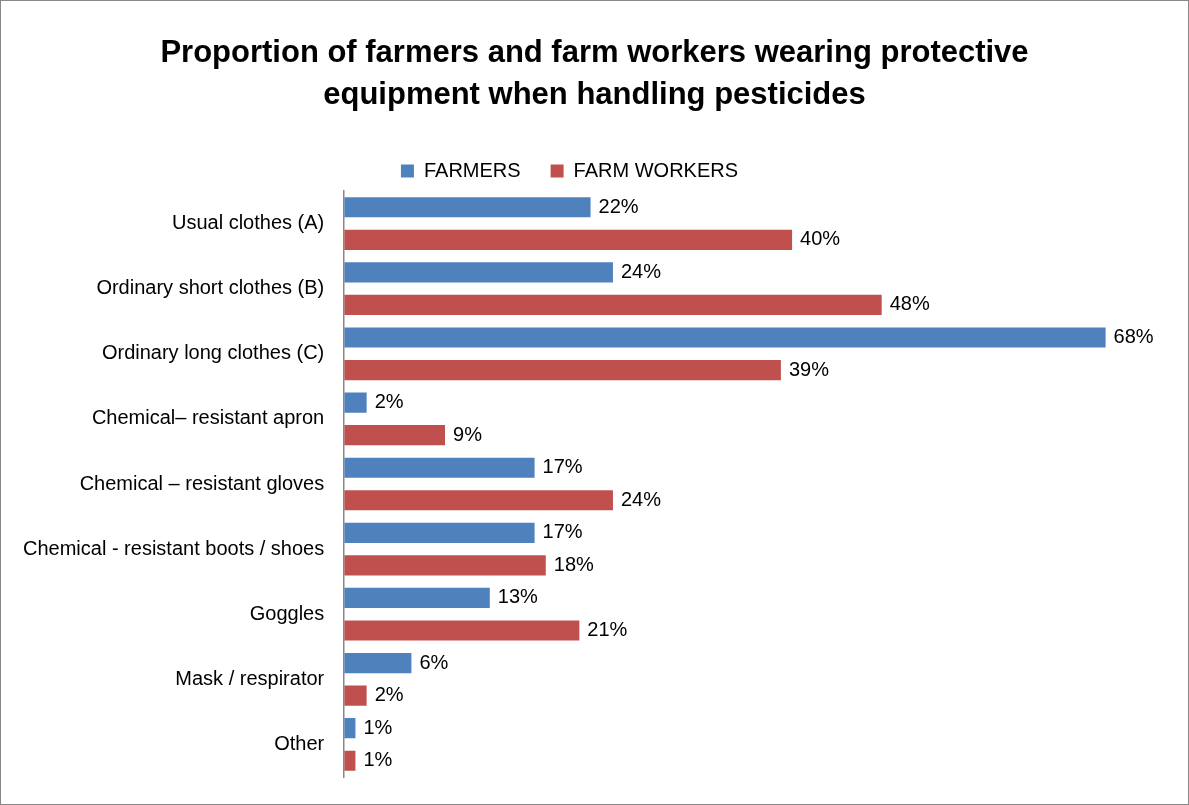  I want to click on legend-label: FARMERS, so click(472, 169).